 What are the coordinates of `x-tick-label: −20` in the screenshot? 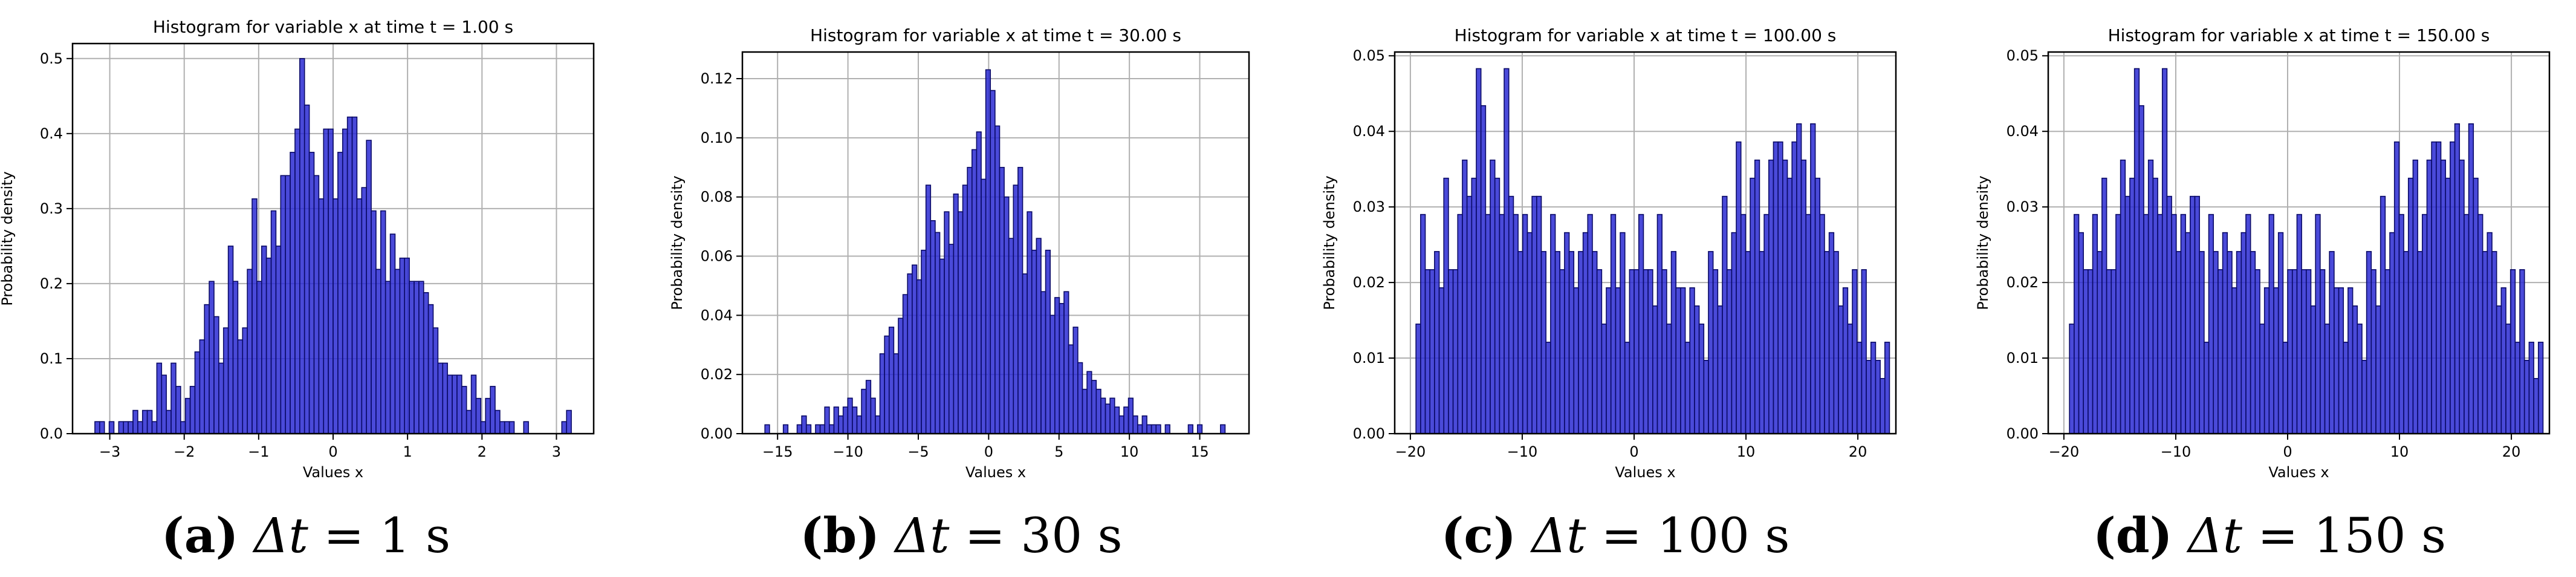 It's located at (2065, 451).